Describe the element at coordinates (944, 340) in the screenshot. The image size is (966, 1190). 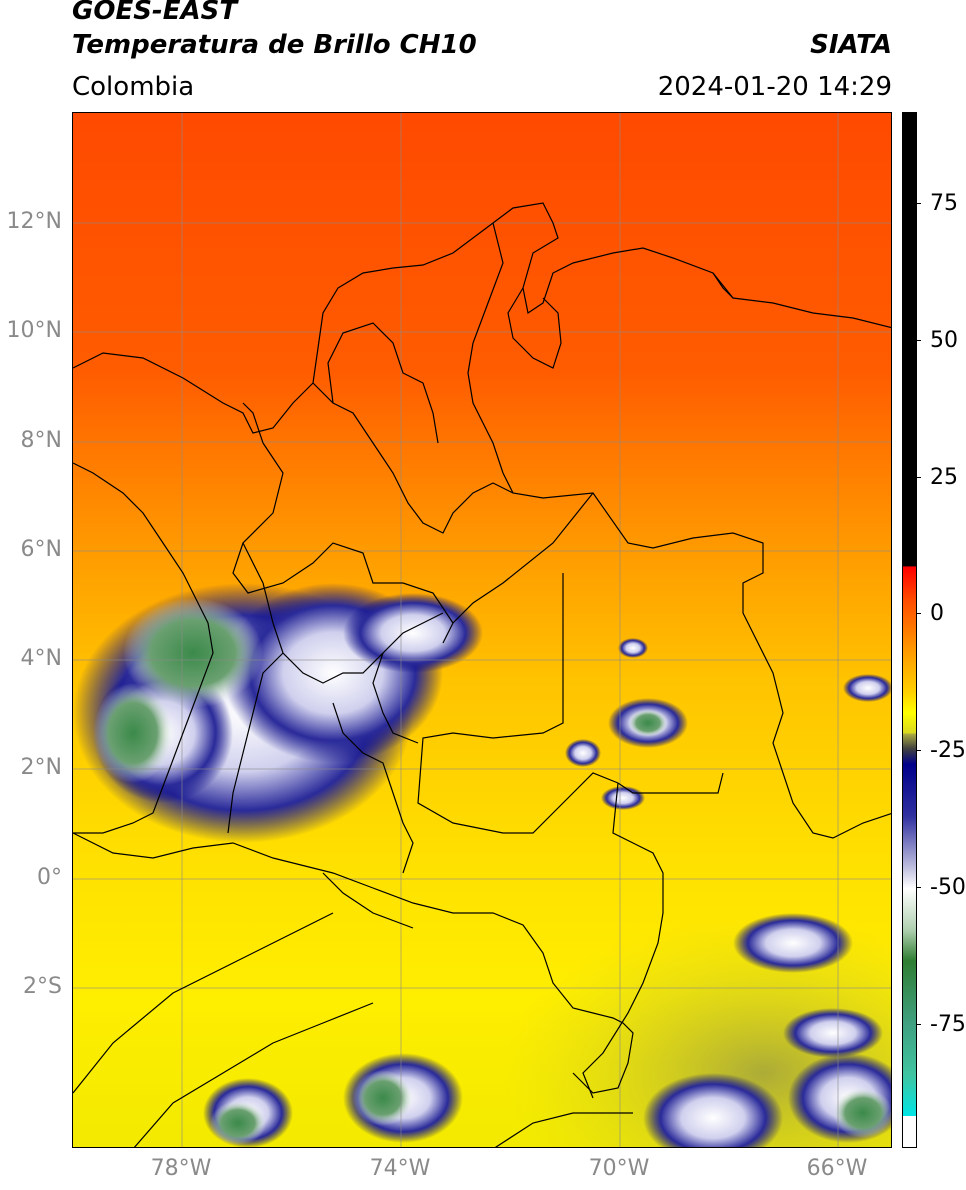
I see `colorbar-label-50: 50` at that location.